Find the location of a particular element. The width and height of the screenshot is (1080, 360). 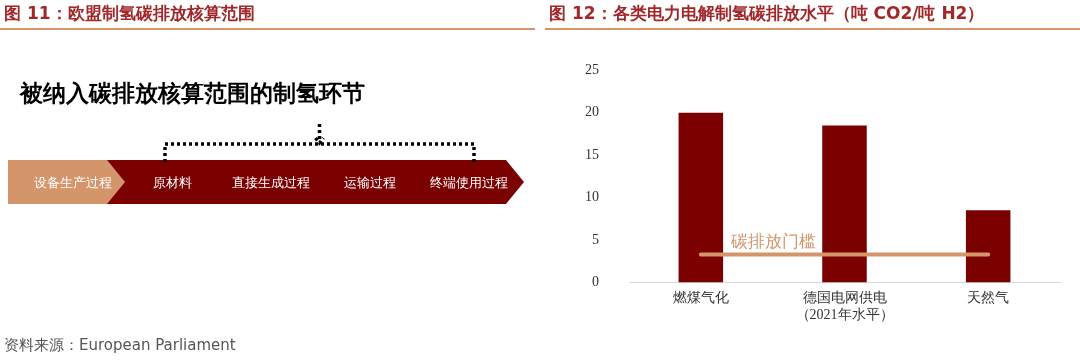

category-label: 直接生成过程 is located at coordinates (266, 182).